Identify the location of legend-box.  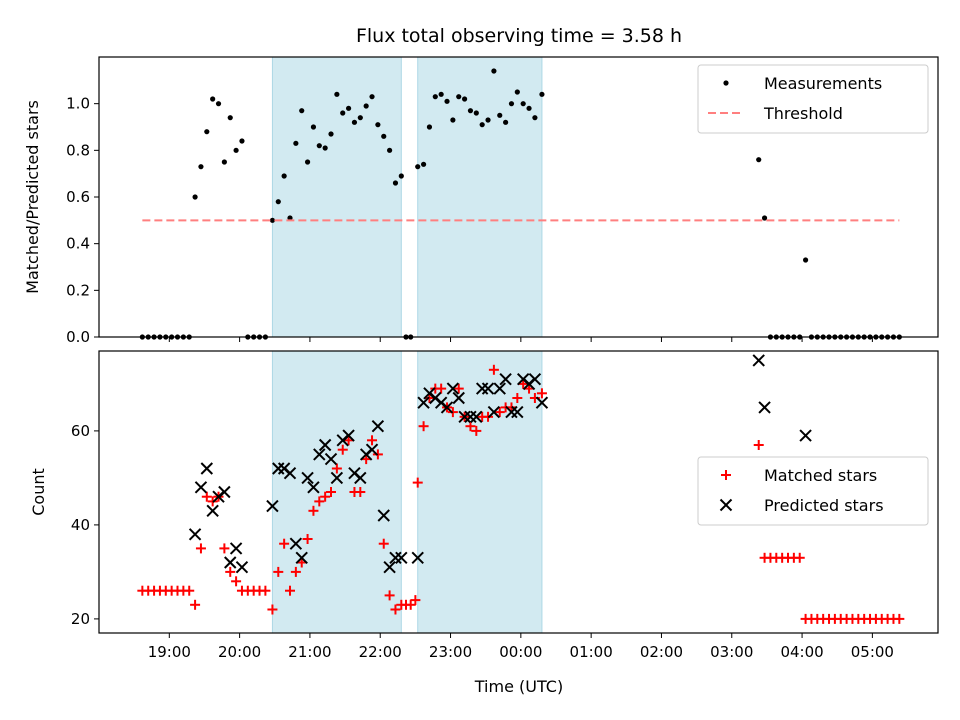
(813, 491).